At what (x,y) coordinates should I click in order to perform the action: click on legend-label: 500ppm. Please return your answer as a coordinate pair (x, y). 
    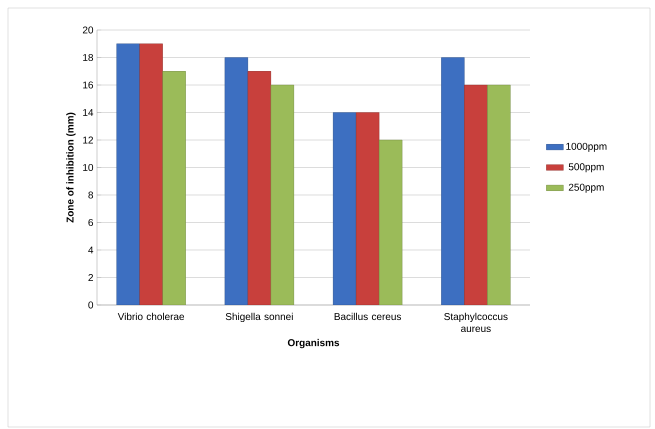
    Looking at the image, I should click on (586, 167).